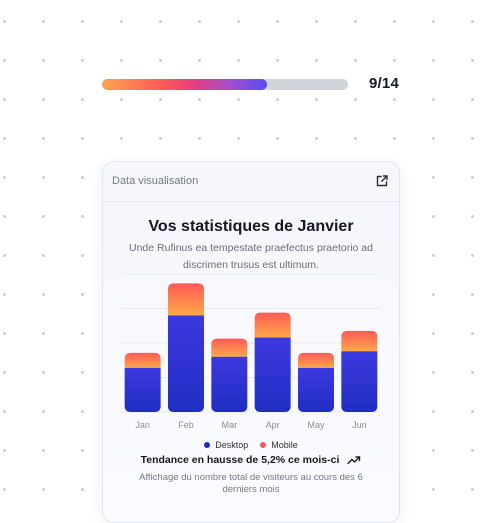  What do you see at coordinates (184, 84) in the screenshot?
I see `progress-fill` at bounding box center [184, 84].